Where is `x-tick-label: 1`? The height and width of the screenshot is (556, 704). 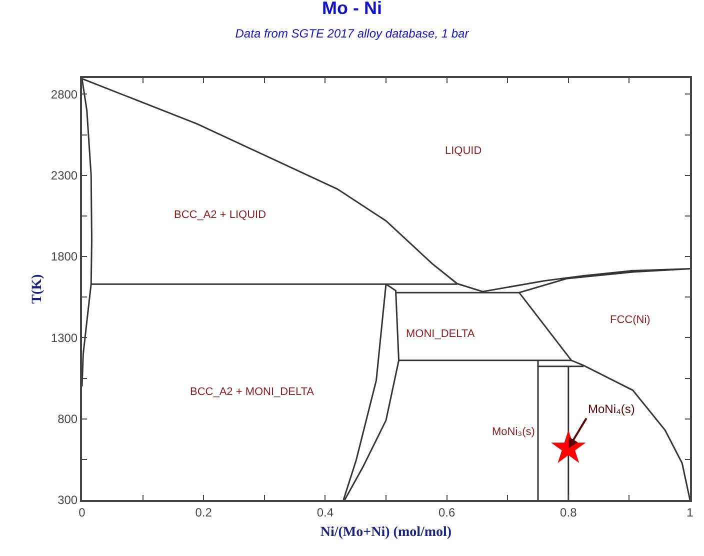 x-tick-label: 1 is located at coordinates (690, 512).